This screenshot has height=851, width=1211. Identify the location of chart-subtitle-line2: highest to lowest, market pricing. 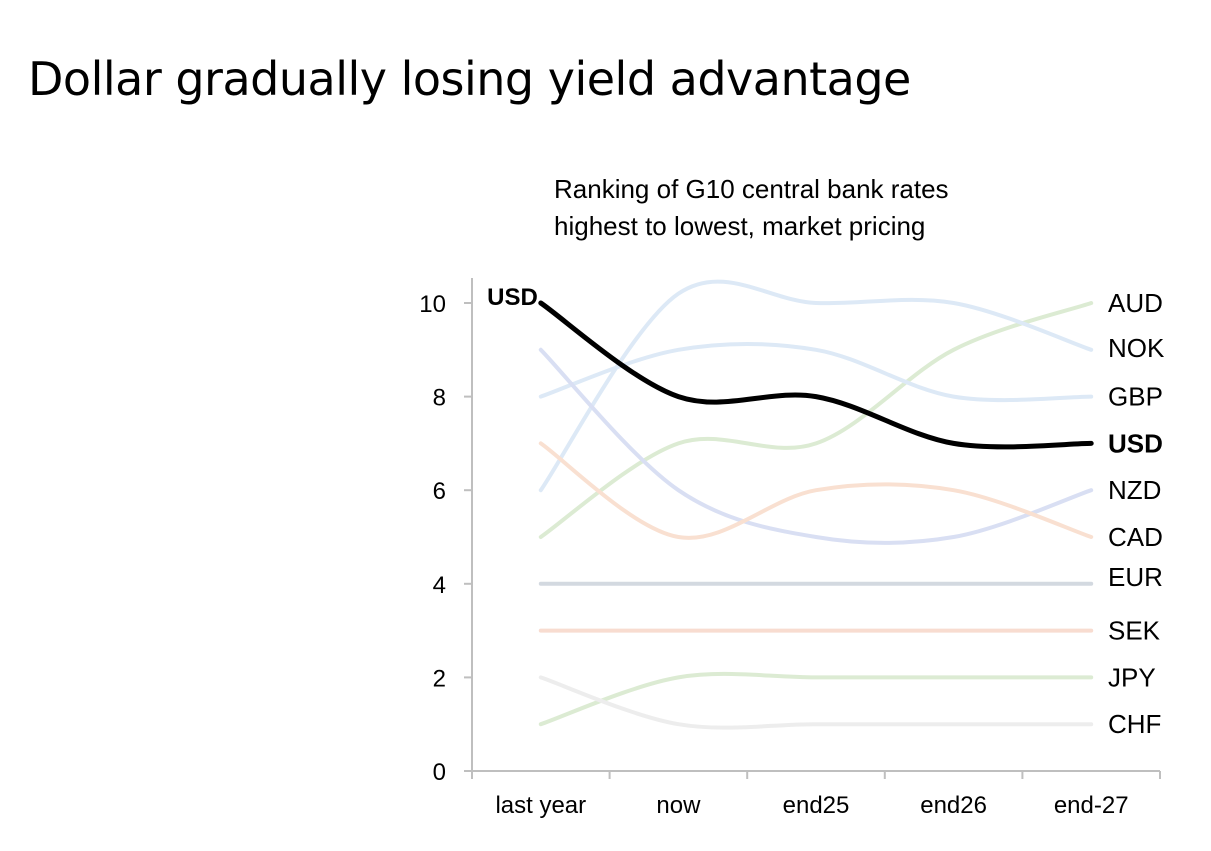
(740, 226).